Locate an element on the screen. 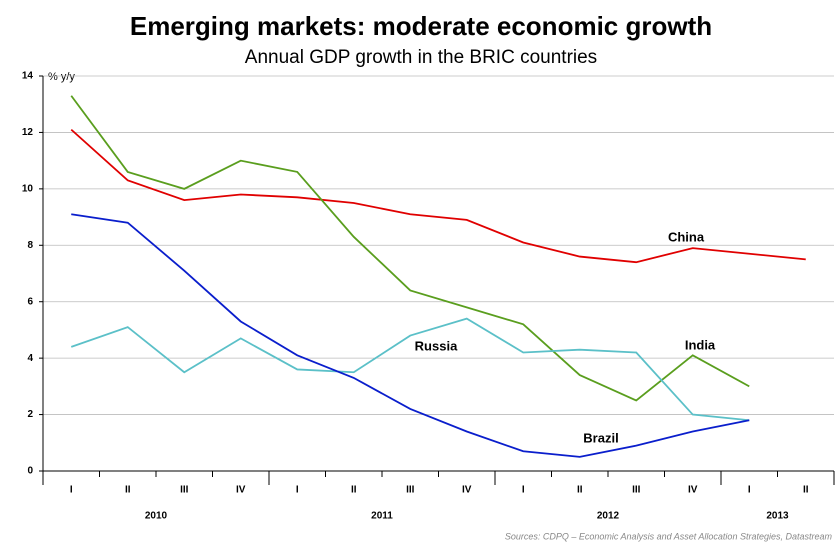 The image size is (838, 548). chart-subtitle: Annual GDP growth in the BRIC countries is located at coordinates (421, 57).